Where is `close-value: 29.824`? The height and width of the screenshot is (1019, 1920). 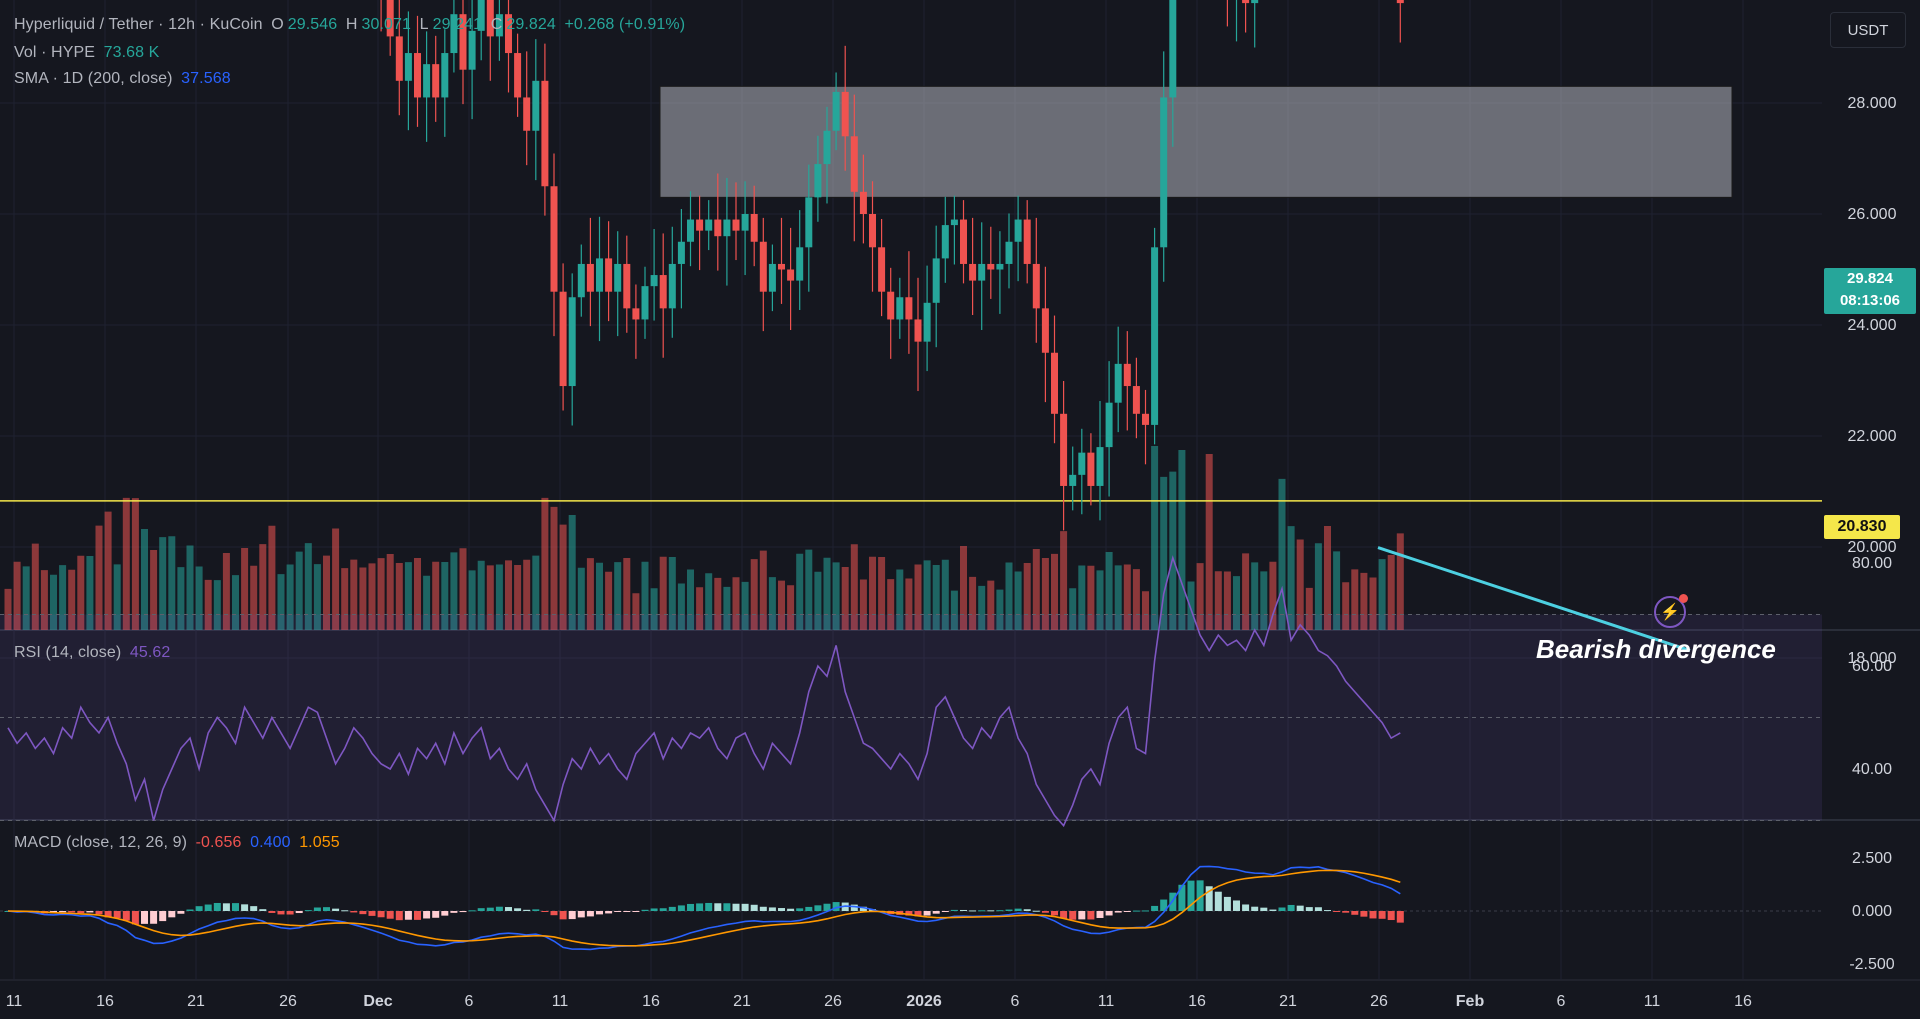
close-value: 29.824 is located at coordinates (531, 24).